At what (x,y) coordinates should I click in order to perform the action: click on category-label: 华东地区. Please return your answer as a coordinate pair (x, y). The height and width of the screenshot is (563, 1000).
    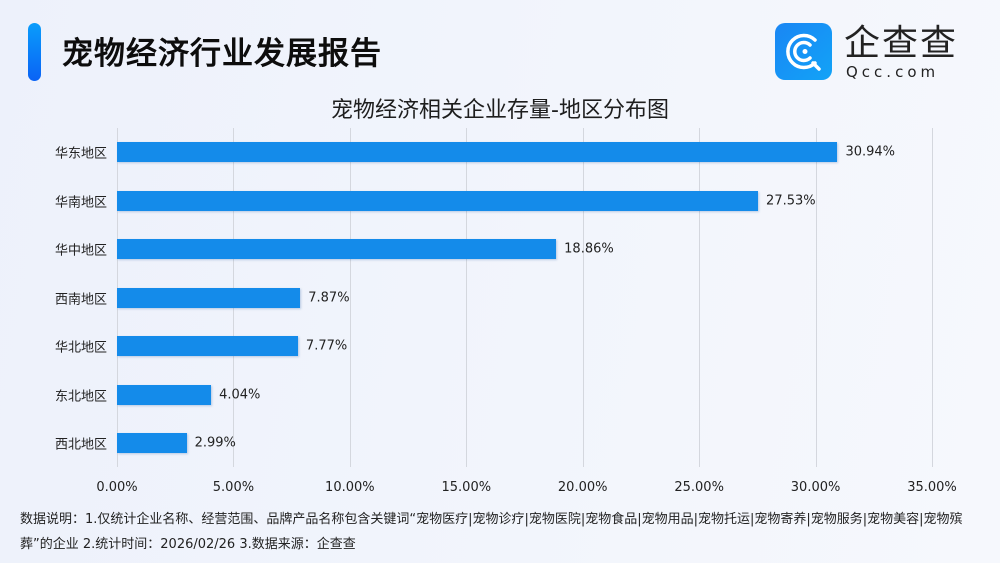
    Looking at the image, I should click on (80, 154).